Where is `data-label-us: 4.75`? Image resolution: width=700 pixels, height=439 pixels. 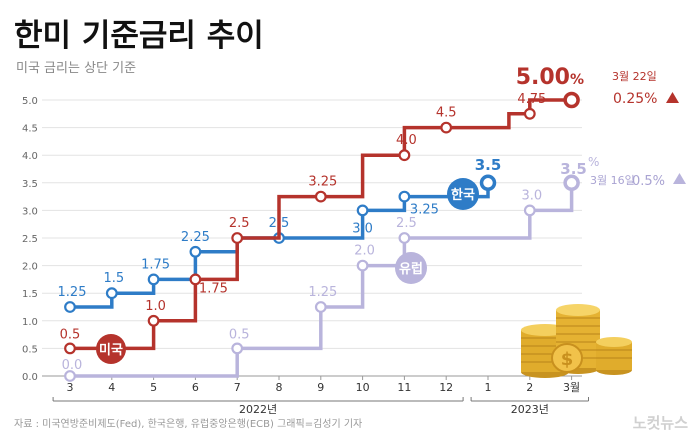
data-label-us: 4.75 is located at coordinates (531, 99).